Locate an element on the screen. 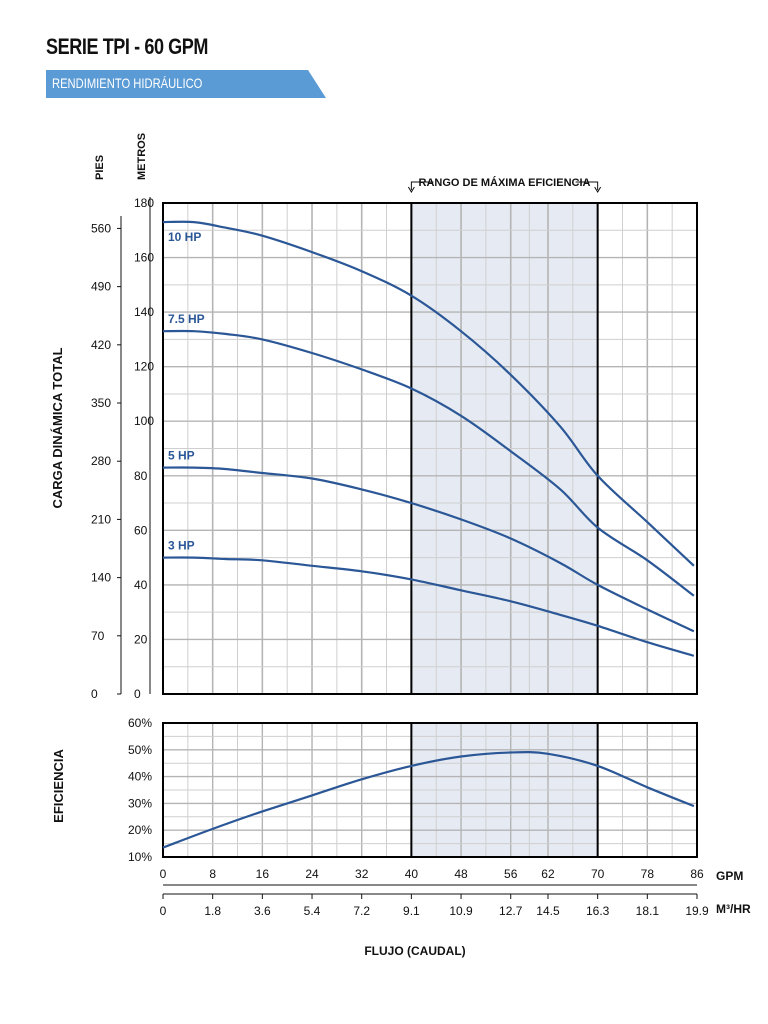 The height and width of the screenshot is (1024, 768). head-axis-title: CARGA DINÁMICA TOTAL is located at coordinates (57, 427).